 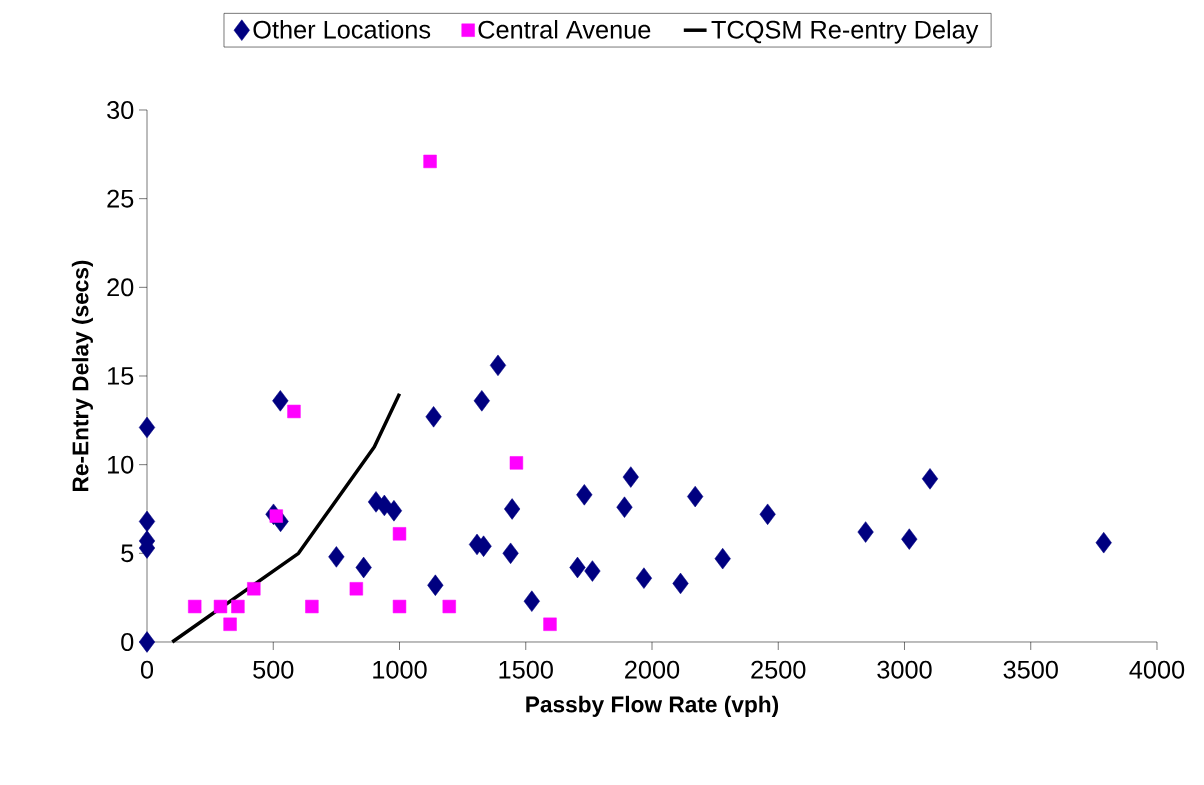 What do you see at coordinates (121, 464) in the screenshot?
I see `y-tick-label: 10` at bounding box center [121, 464].